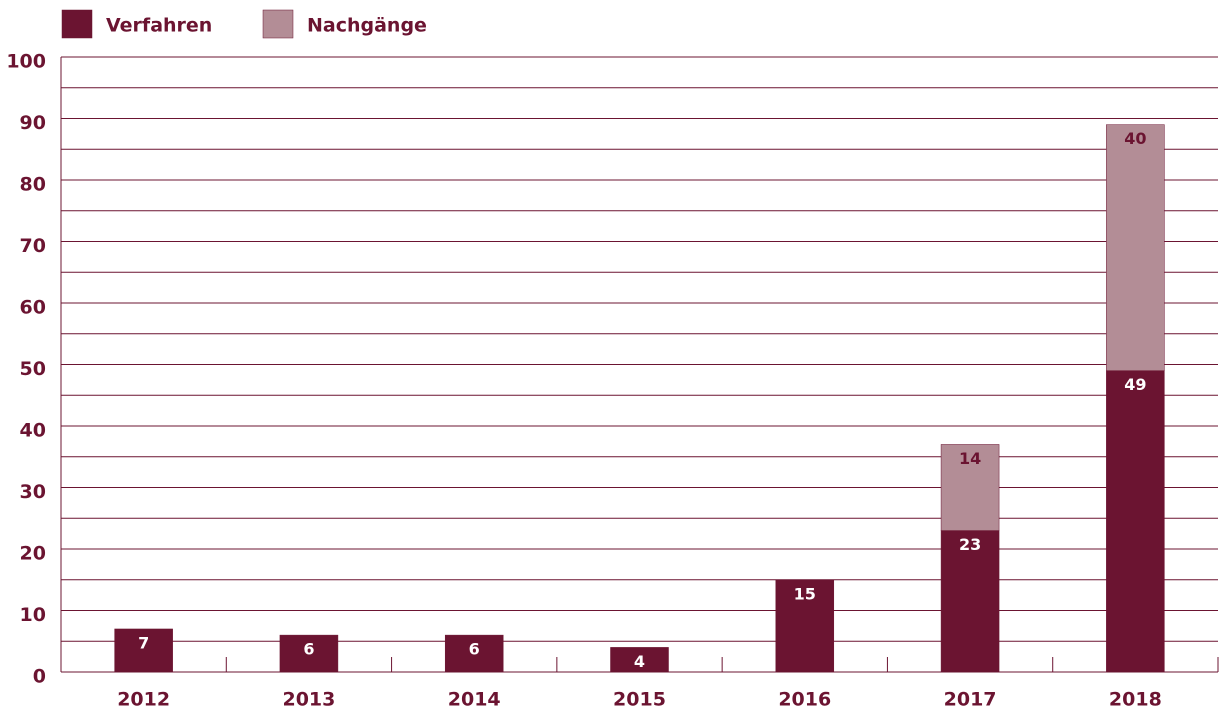 This screenshot has width=1219, height=717. I want to click on data-label: 49, so click(1135, 384).